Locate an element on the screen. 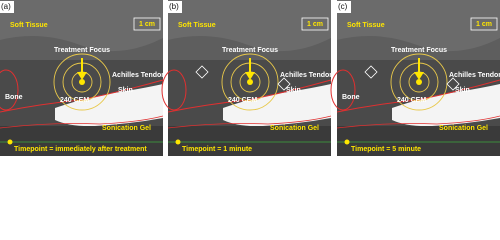  panel-label: (c) is located at coordinates (343, 6).